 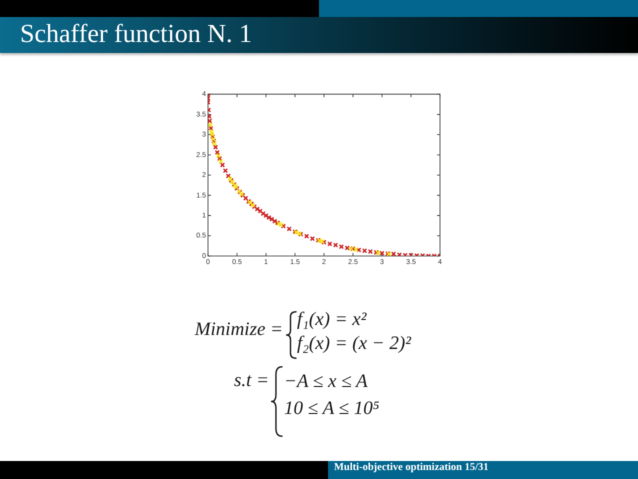 What do you see at coordinates (251, 380) in the screenshot?
I see `text: s.t =` at bounding box center [251, 380].